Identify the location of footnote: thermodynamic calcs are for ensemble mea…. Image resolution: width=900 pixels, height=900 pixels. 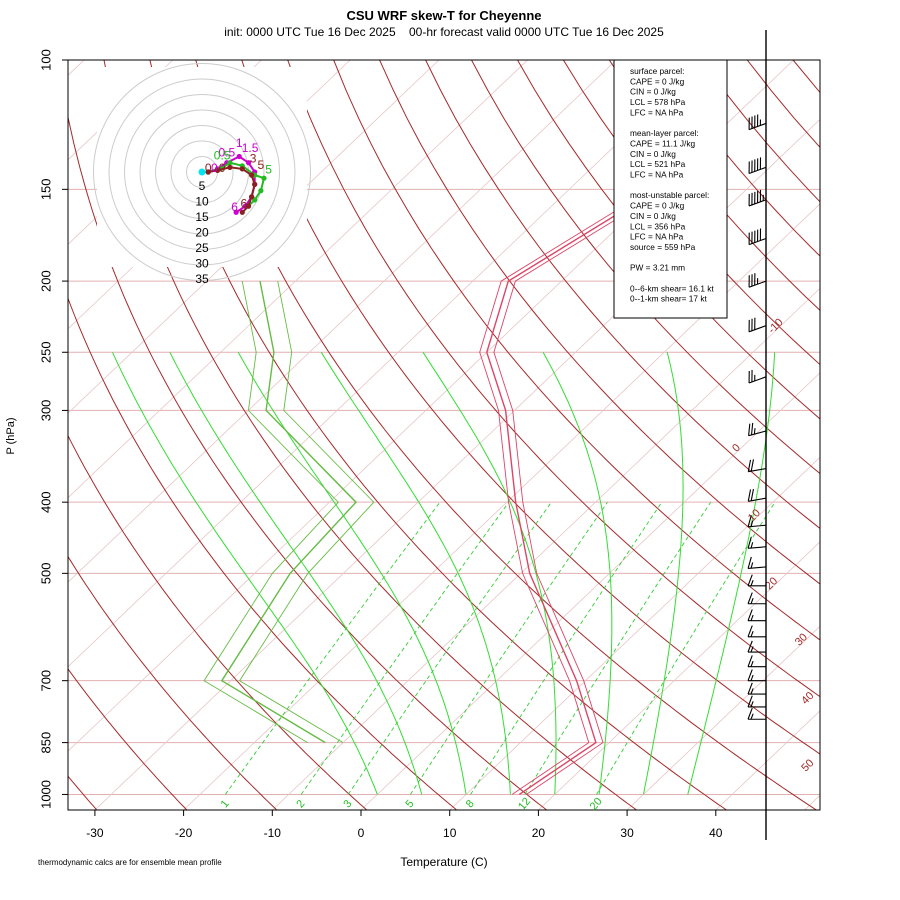
(130, 862).